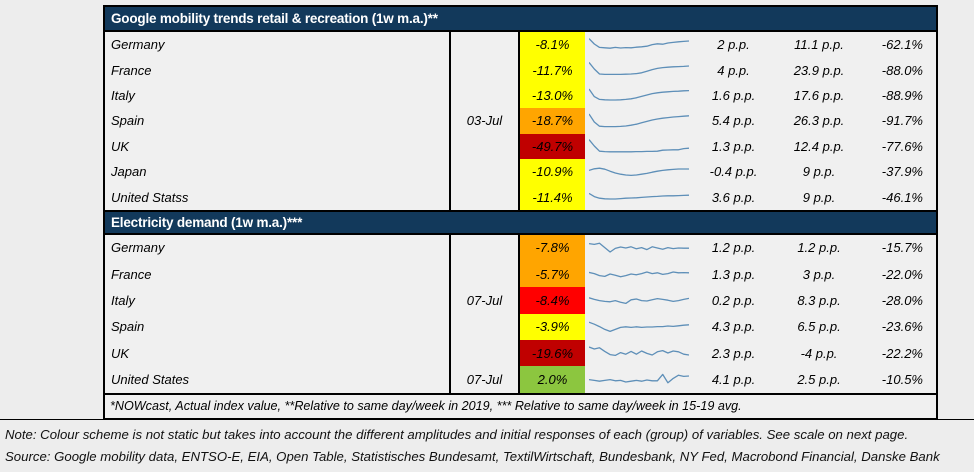  I want to click on vs-baseline-value: -28.0%, so click(902, 301).